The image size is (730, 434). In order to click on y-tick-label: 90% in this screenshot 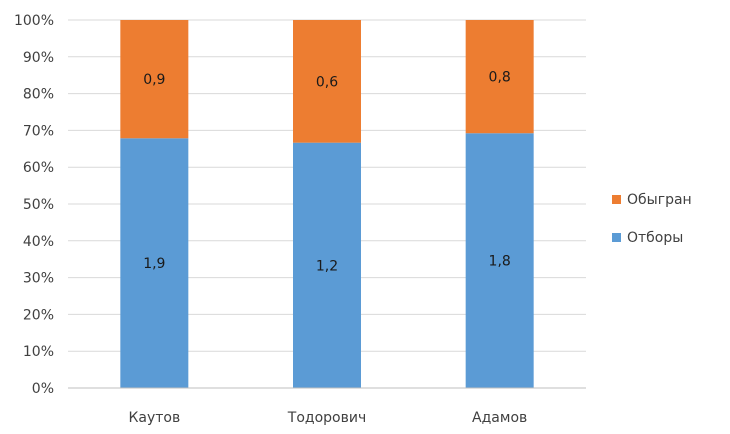, I will do `click(38, 58)`.